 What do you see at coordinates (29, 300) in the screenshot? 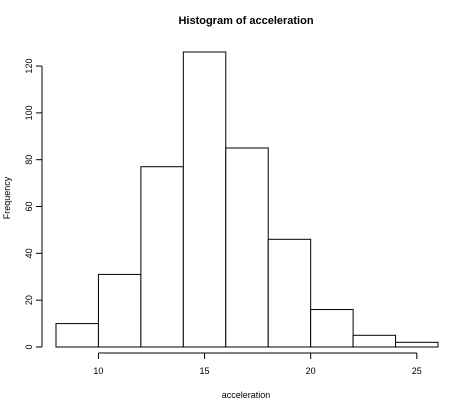
I see `y-tick-label: 20` at bounding box center [29, 300].